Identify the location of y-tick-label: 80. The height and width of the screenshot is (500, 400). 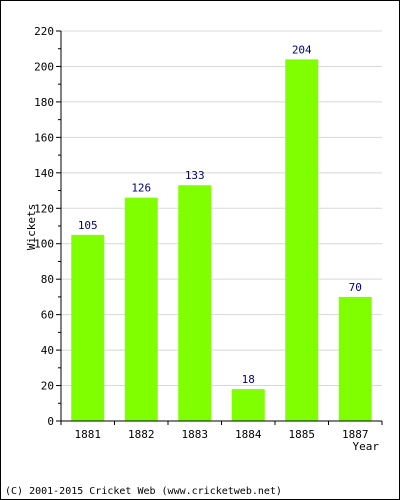
(47, 279).